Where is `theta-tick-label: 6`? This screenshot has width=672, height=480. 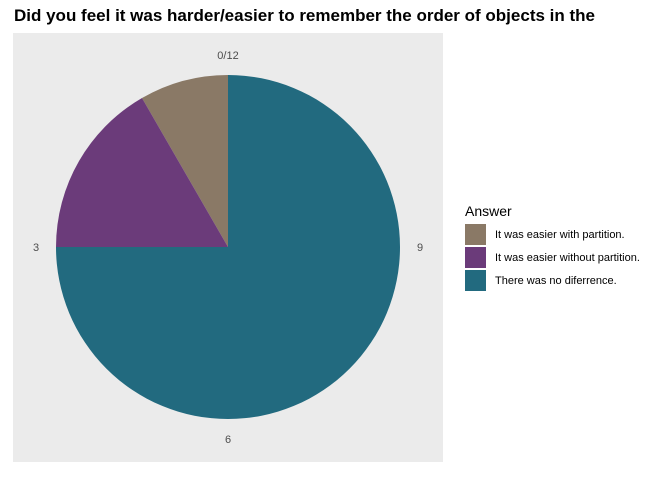 theta-tick-label: 6 is located at coordinates (228, 440).